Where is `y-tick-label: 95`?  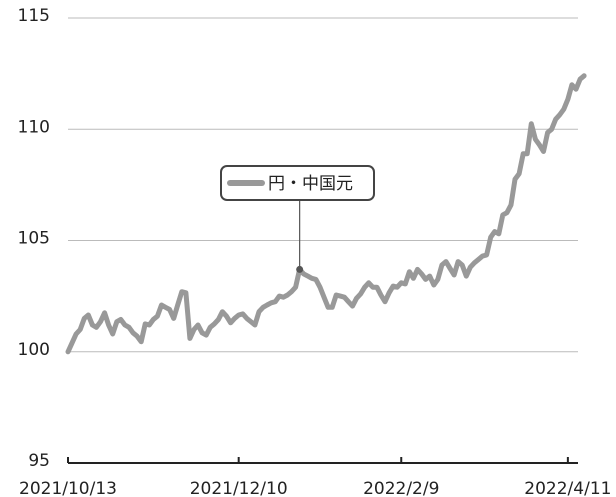 y-tick-label: 95 is located at coordinates (39, 461).